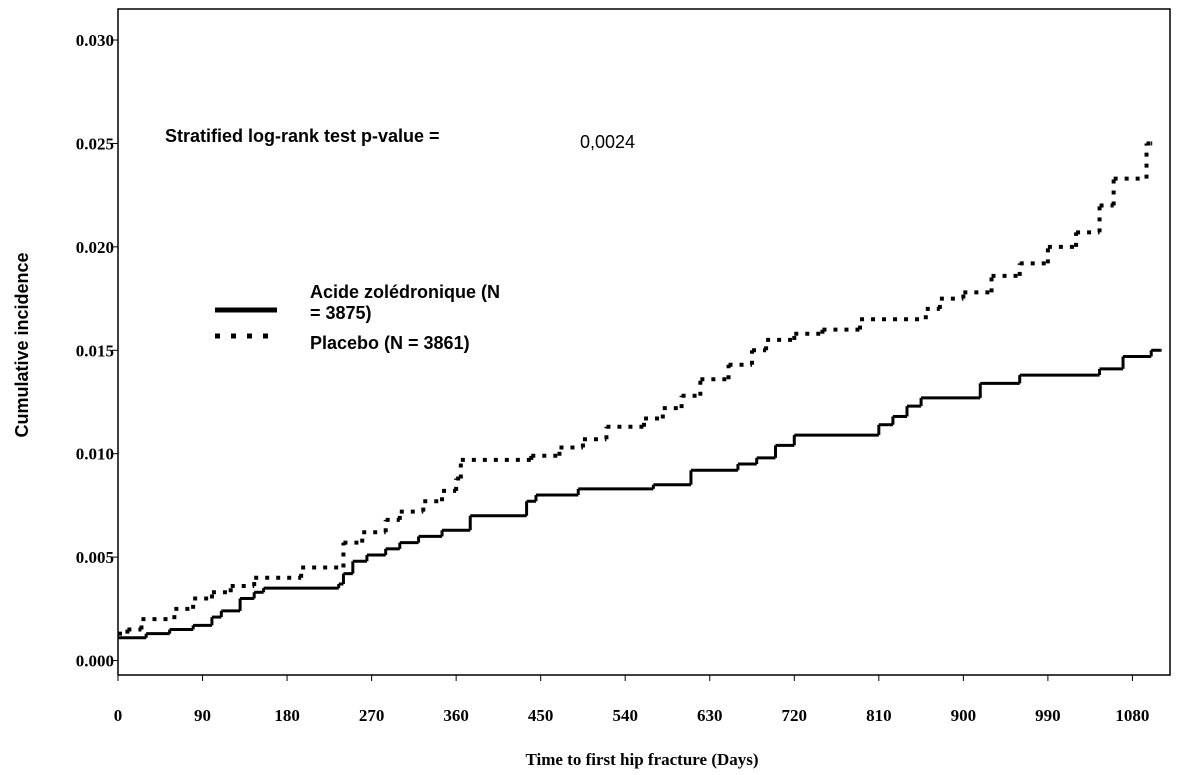 The width and height of the screenshot is (1180, 775). Describe the element at coordinates (287, 715) in the screenshot. I see `x-tick-label: 180` at that location.